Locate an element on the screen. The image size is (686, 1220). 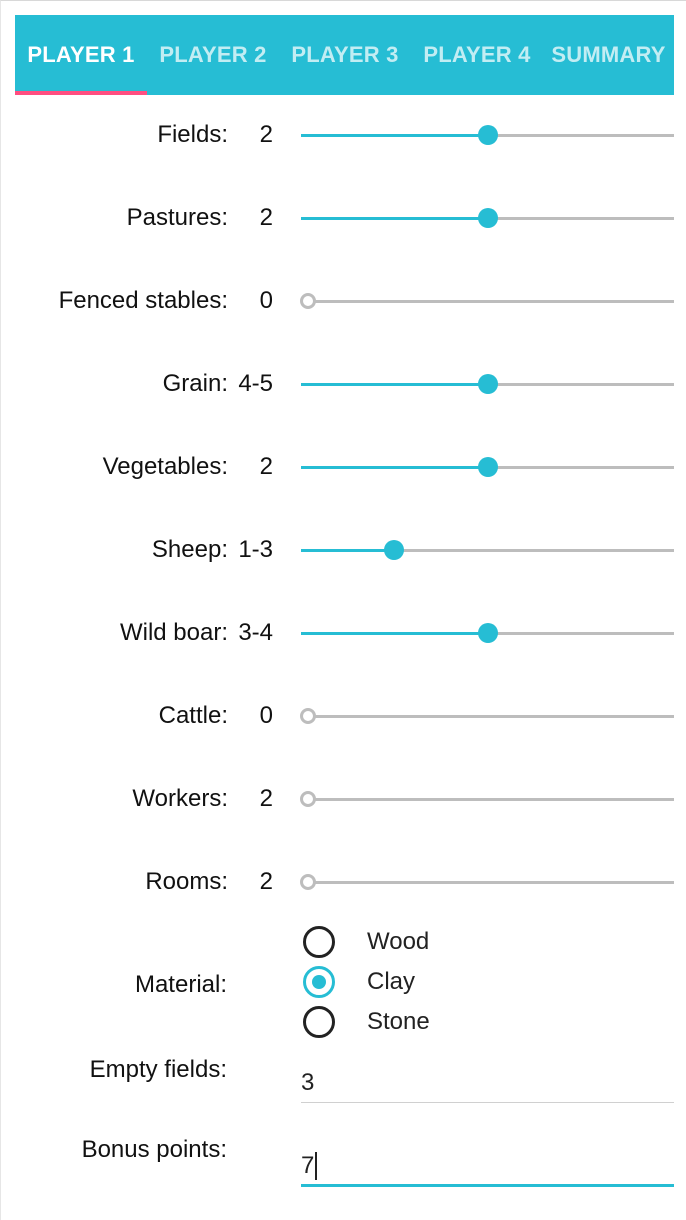
bonus-points-value: 7 is located at coordinates (308, 1165).